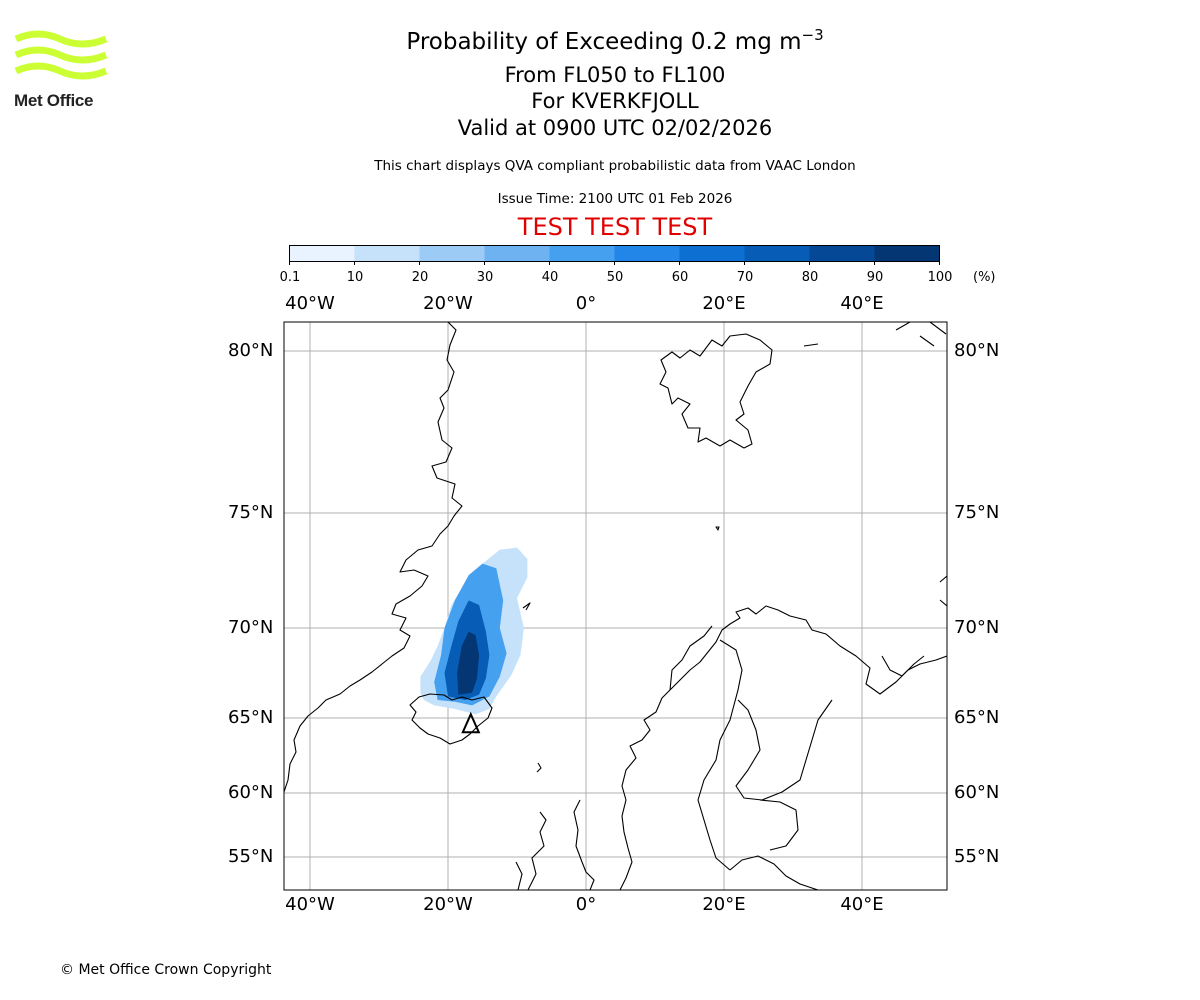 The image size is (1200, 1000). I want to click on flight-level-range: From FL050 to FL100, so click(615, 75).